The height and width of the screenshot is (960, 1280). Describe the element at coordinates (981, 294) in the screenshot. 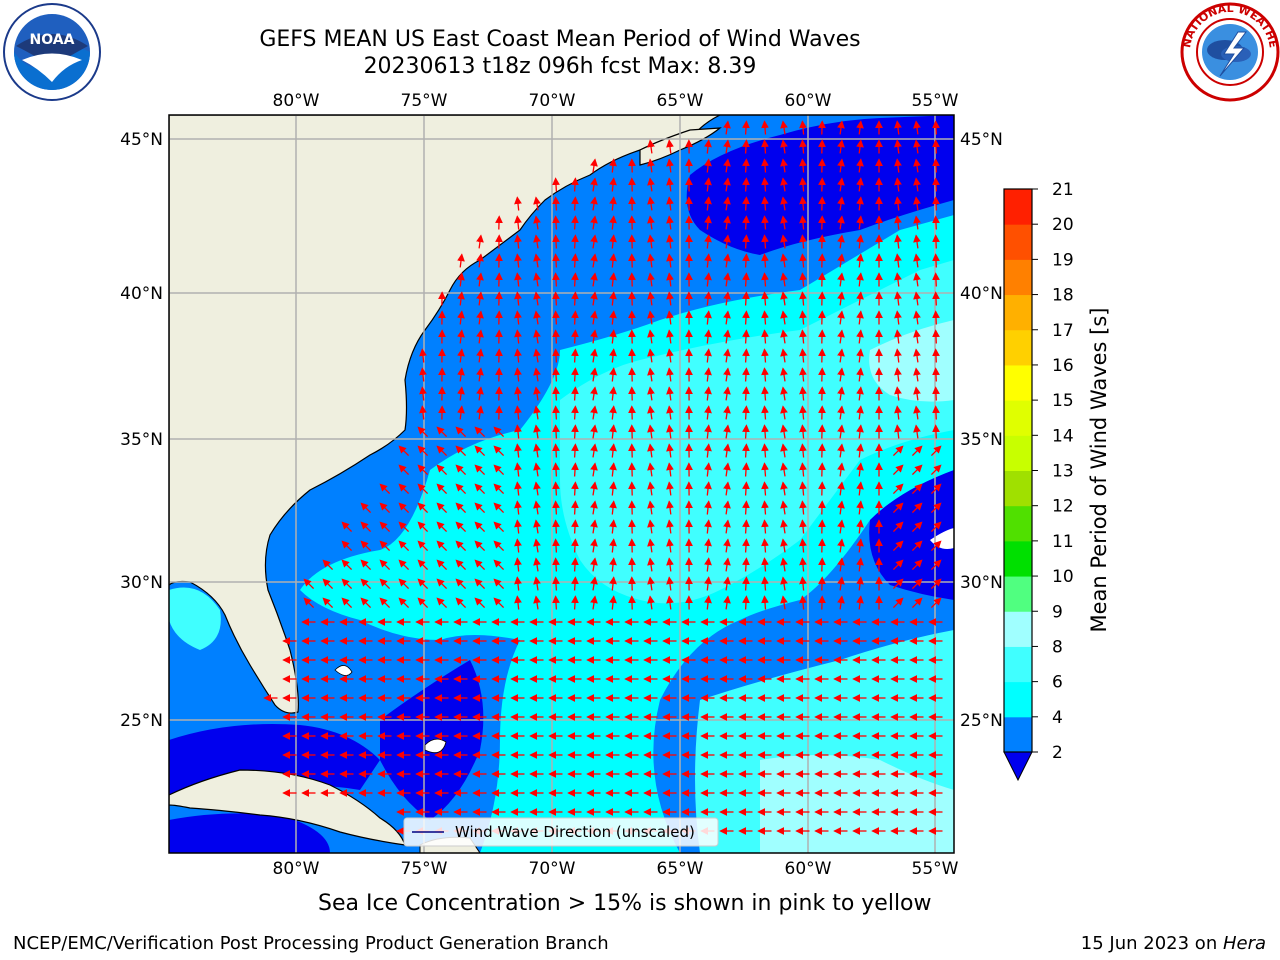

I see `lat-label-right: 40°N` at that location.